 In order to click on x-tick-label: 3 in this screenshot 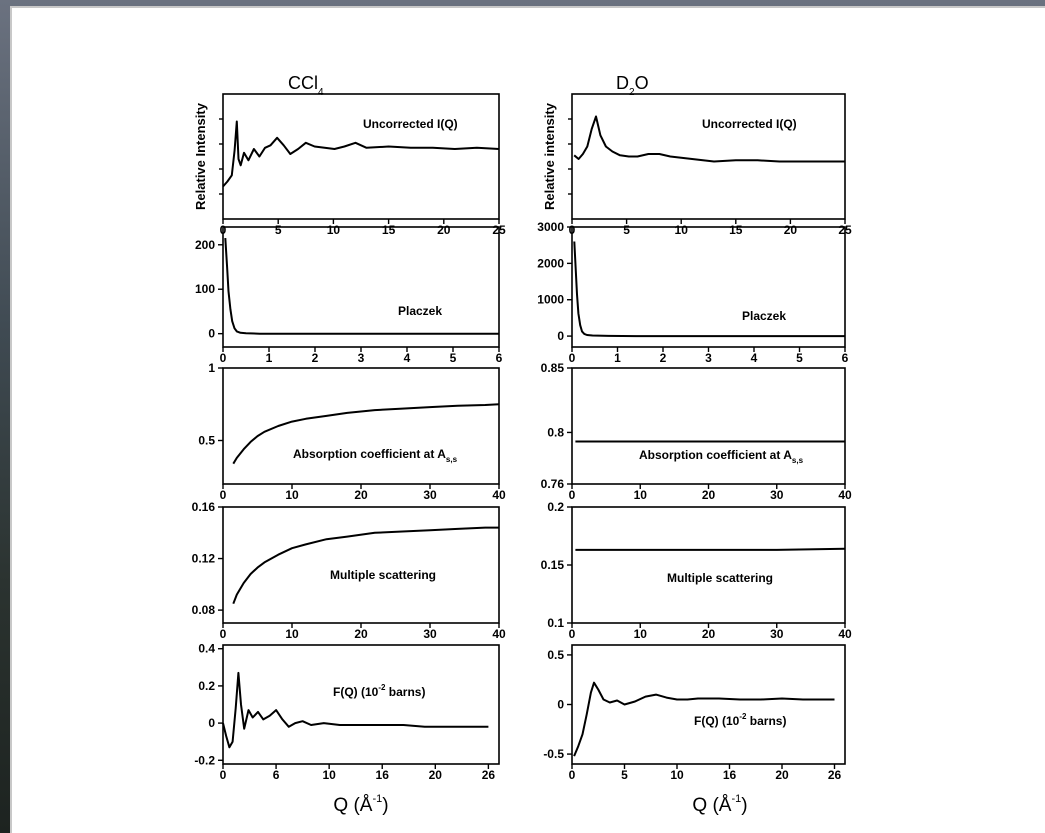, I will do `click(361, 358)`.